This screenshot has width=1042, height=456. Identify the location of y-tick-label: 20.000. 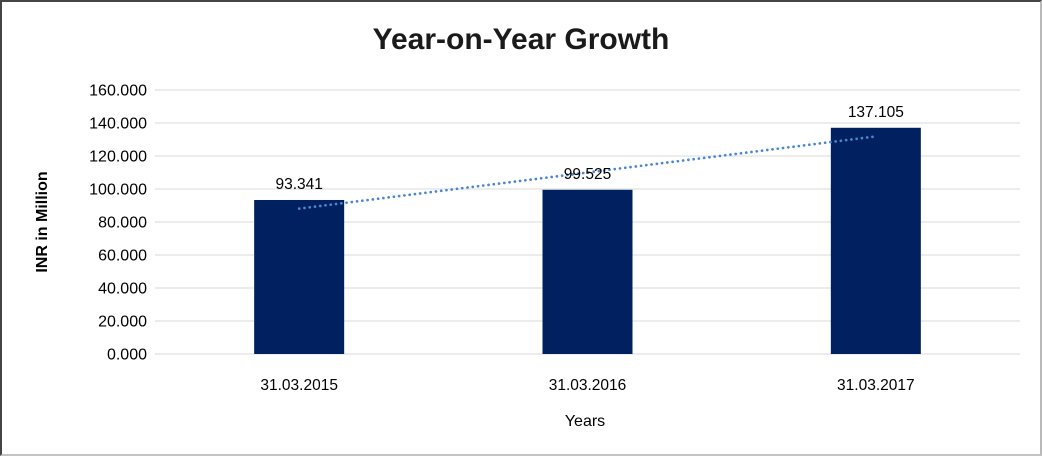
(122, 322).